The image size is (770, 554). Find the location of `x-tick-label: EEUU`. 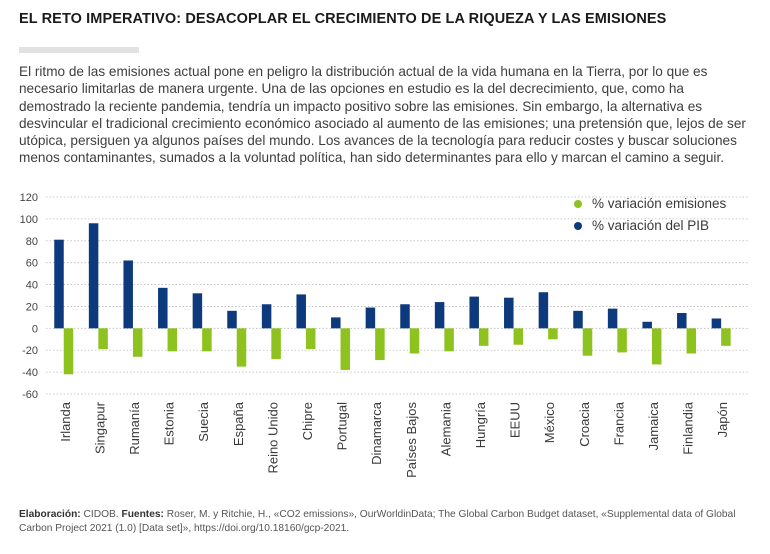

x-tick-label: EEUU is located at coordinates (515, 420).